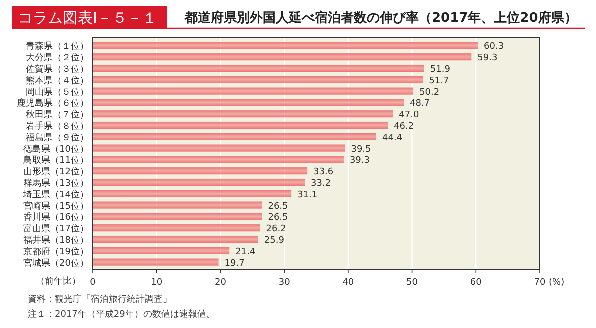 The width and height of the screenshot is (596, 328). I want to click on data-label: 47.0, so click(409, 115).